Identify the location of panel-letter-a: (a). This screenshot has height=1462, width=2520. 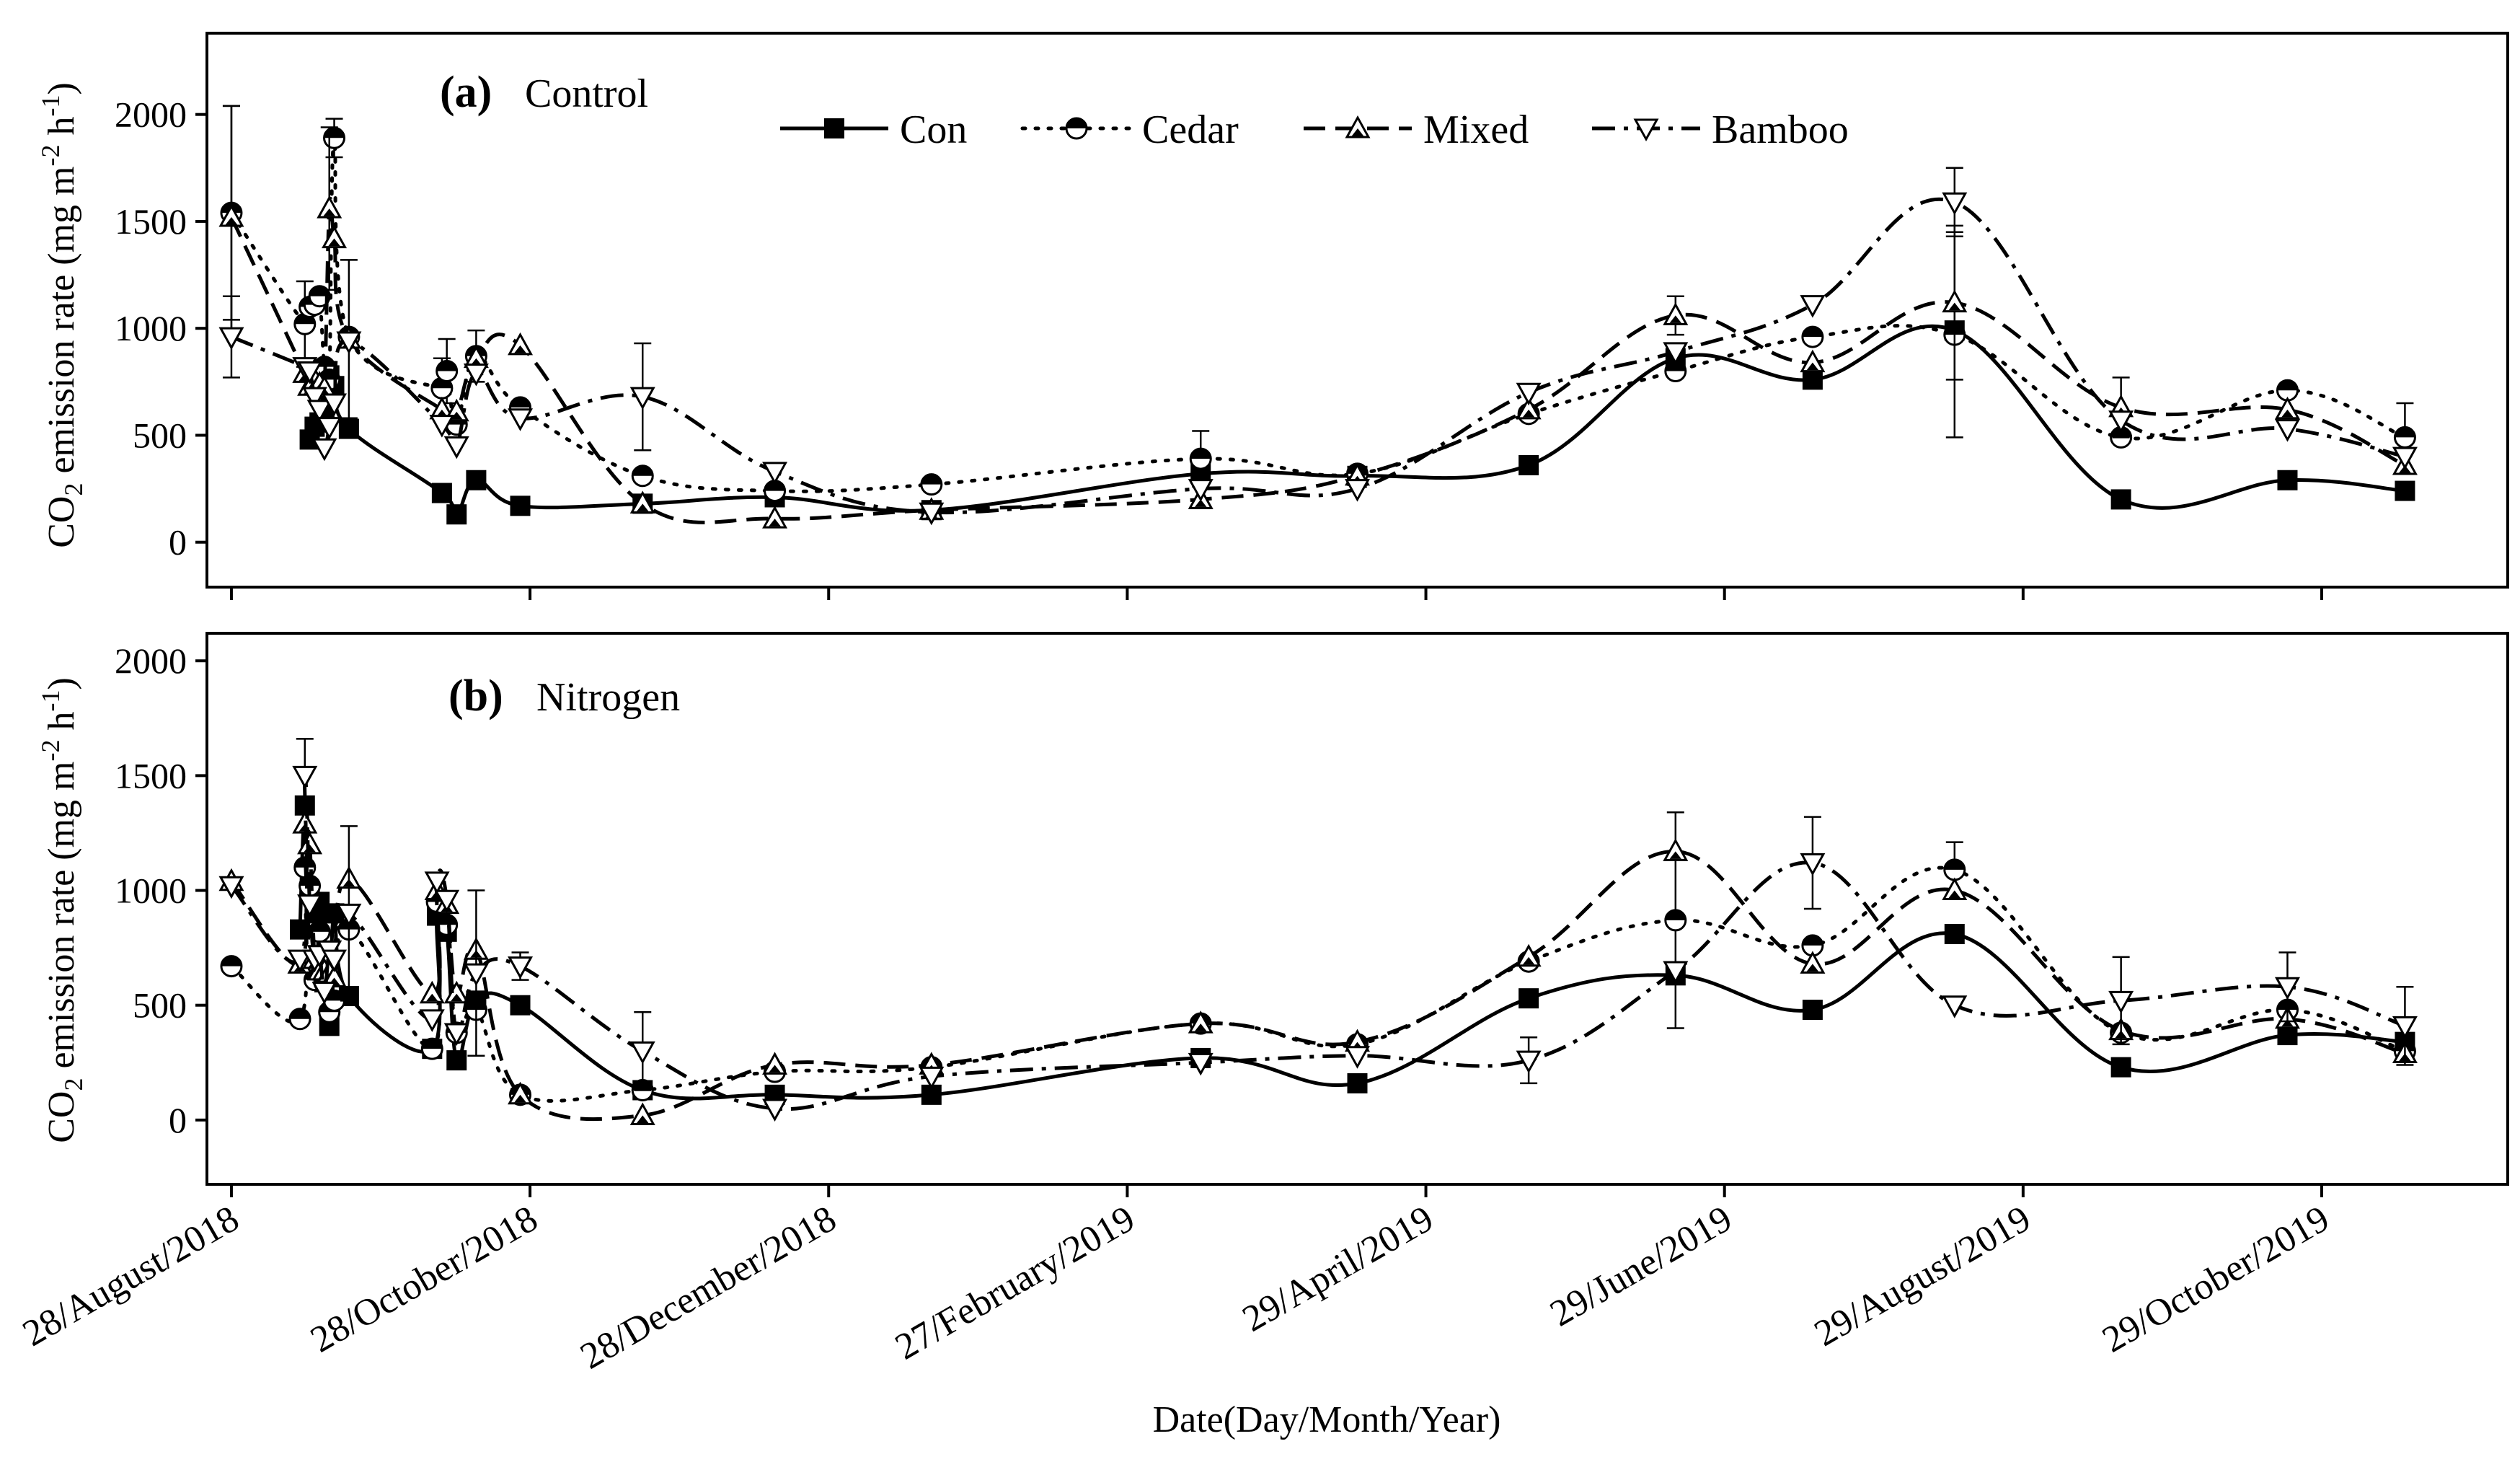
(466, 93).